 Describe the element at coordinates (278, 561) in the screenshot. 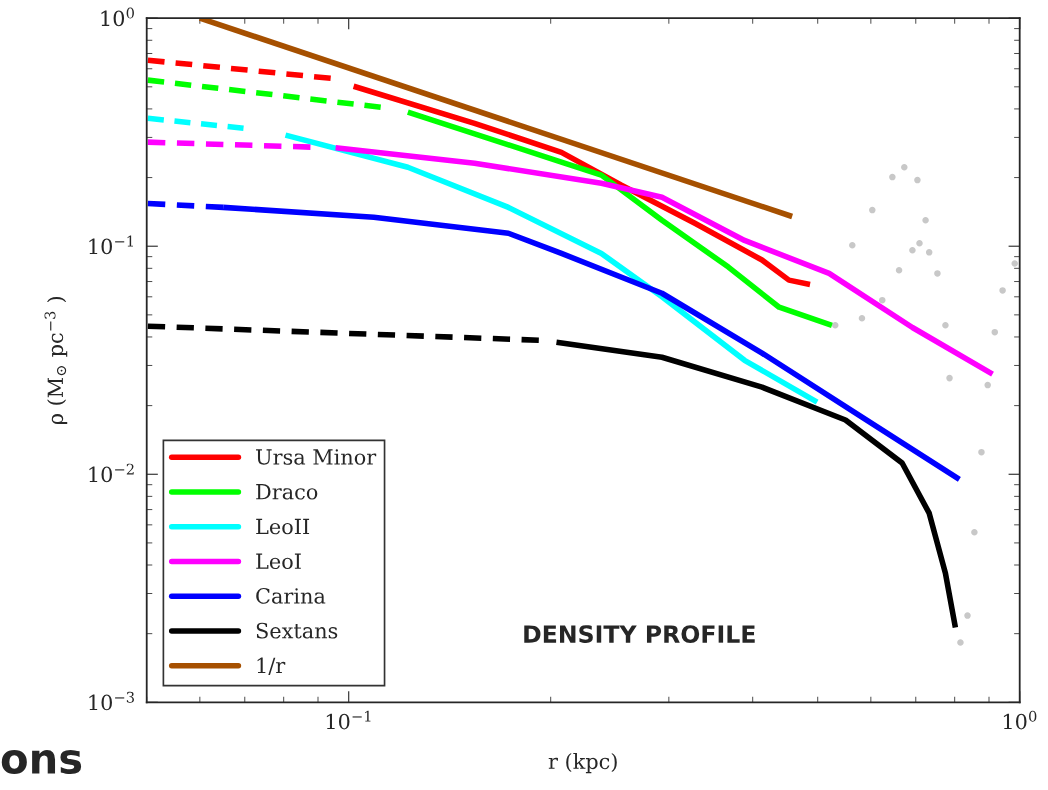

I see `legend-label: LeoI` at that location.